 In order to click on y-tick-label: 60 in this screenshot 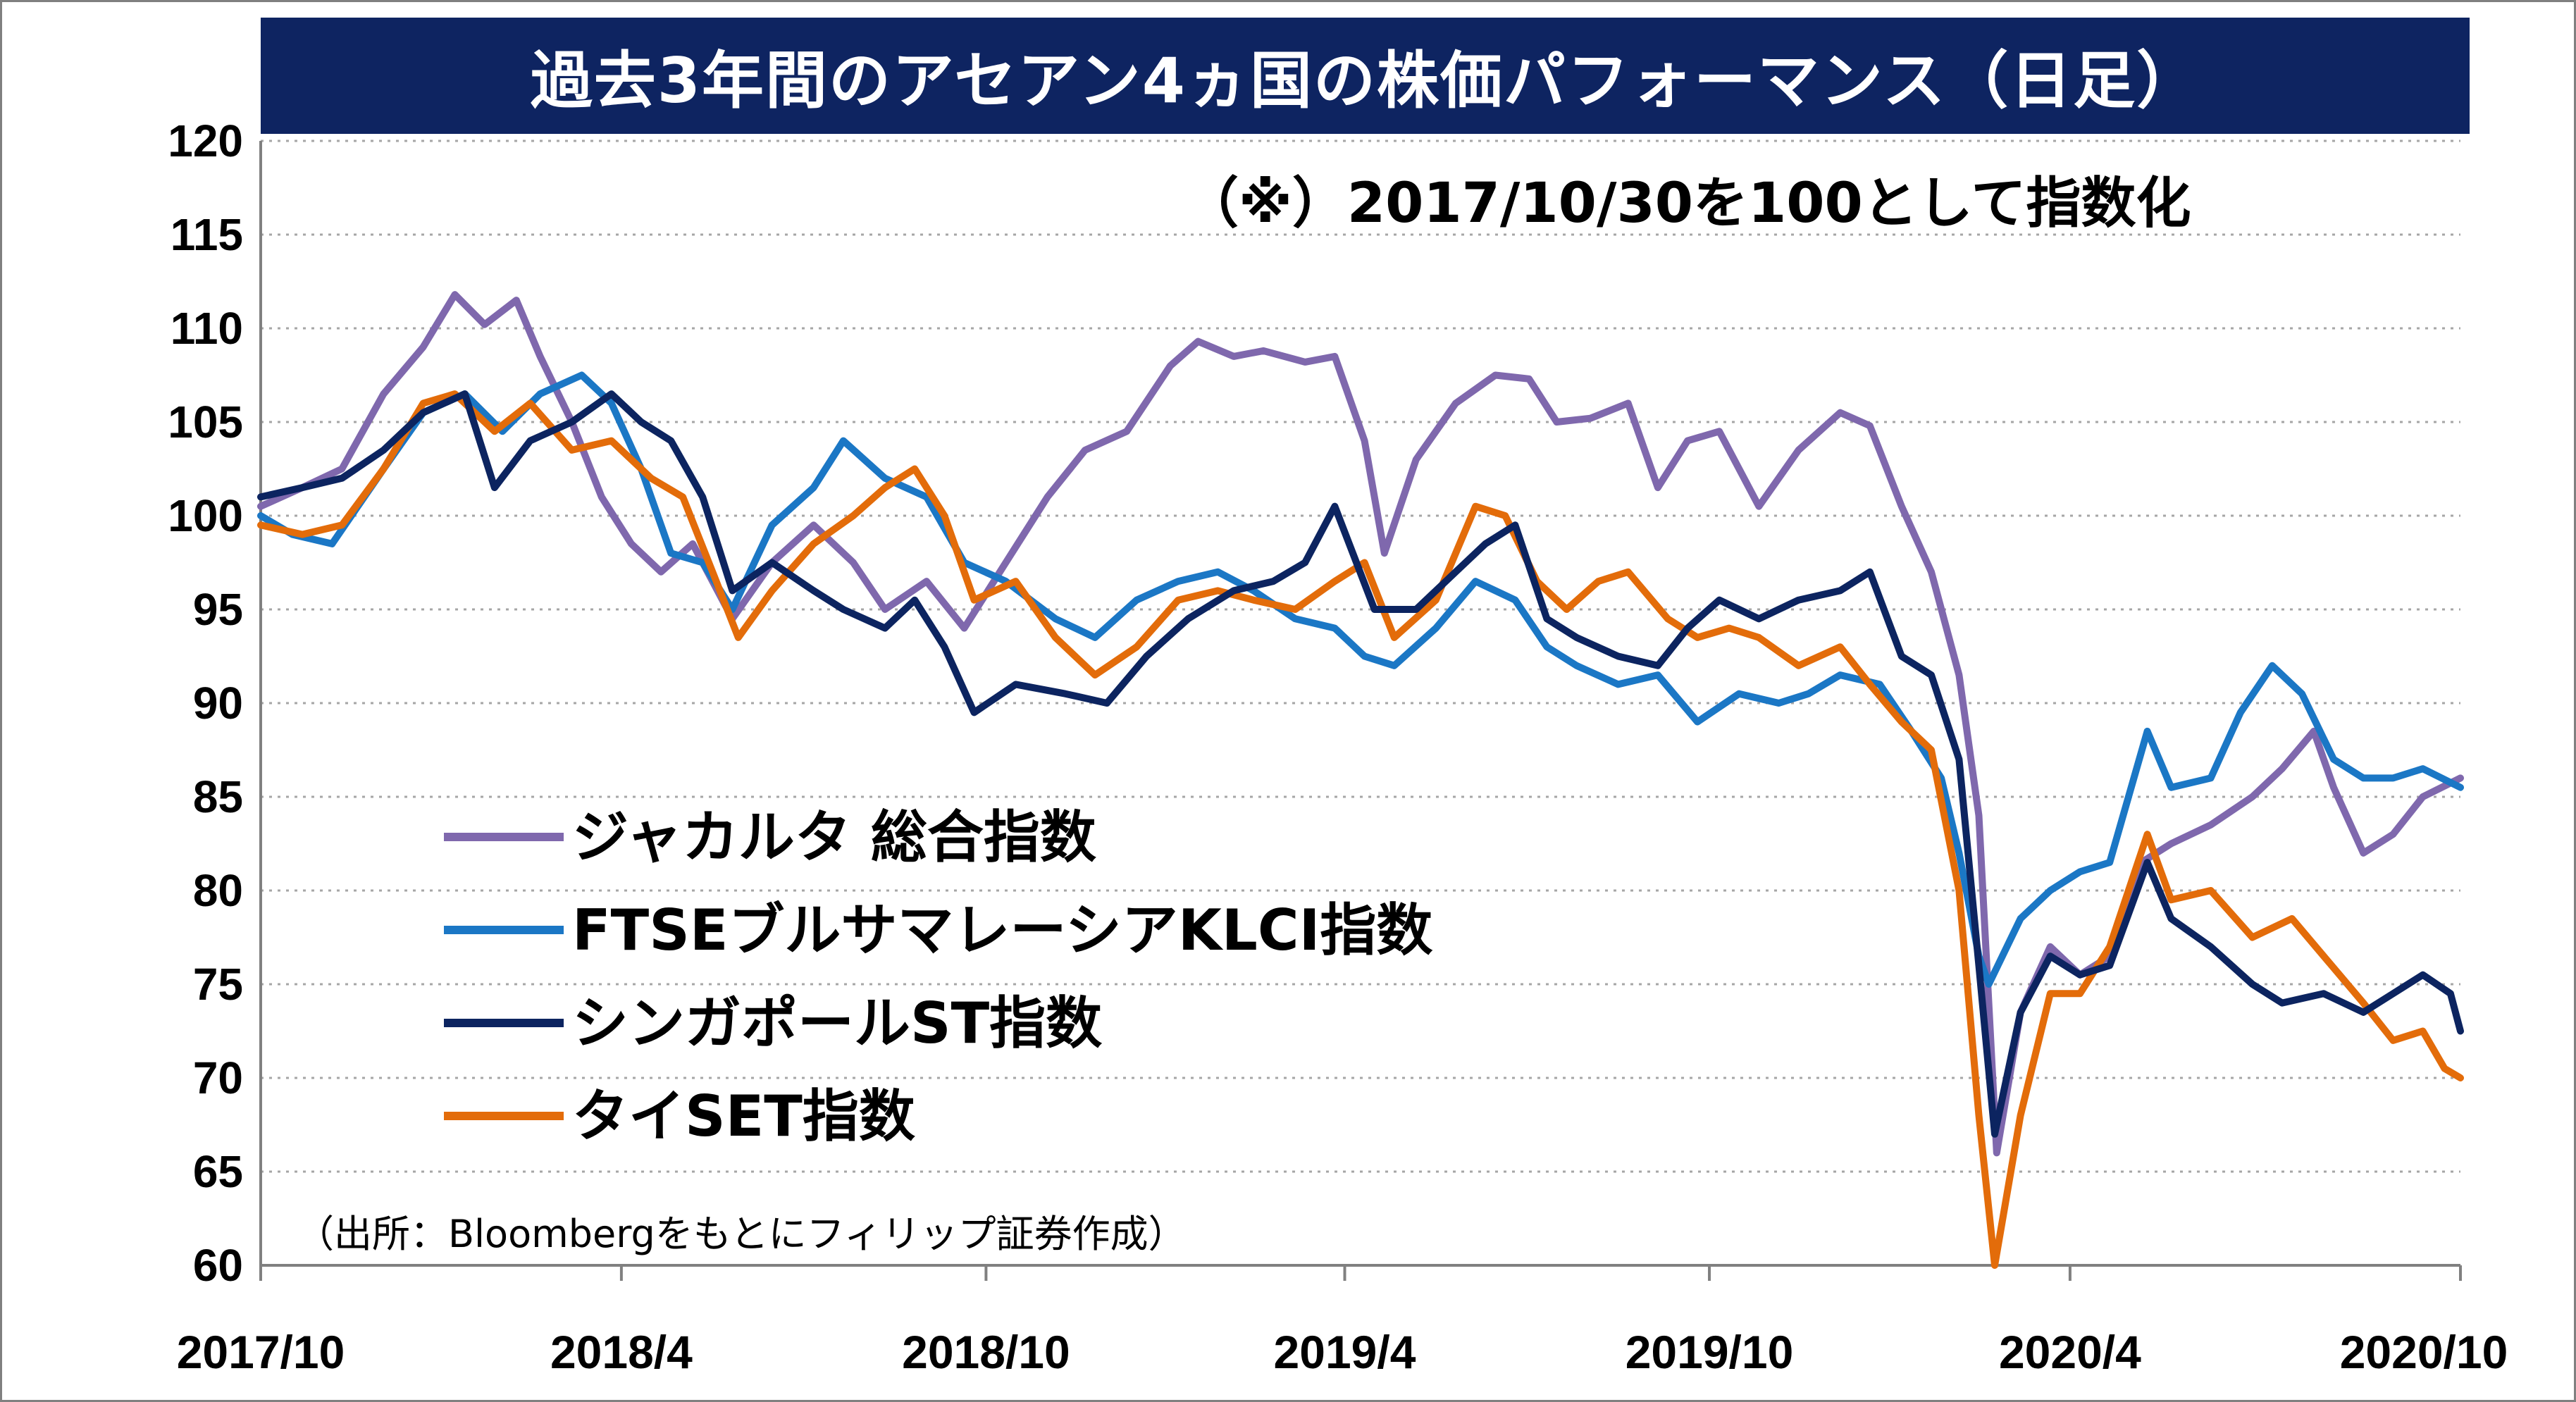, I will do `click(218, 1265)`.